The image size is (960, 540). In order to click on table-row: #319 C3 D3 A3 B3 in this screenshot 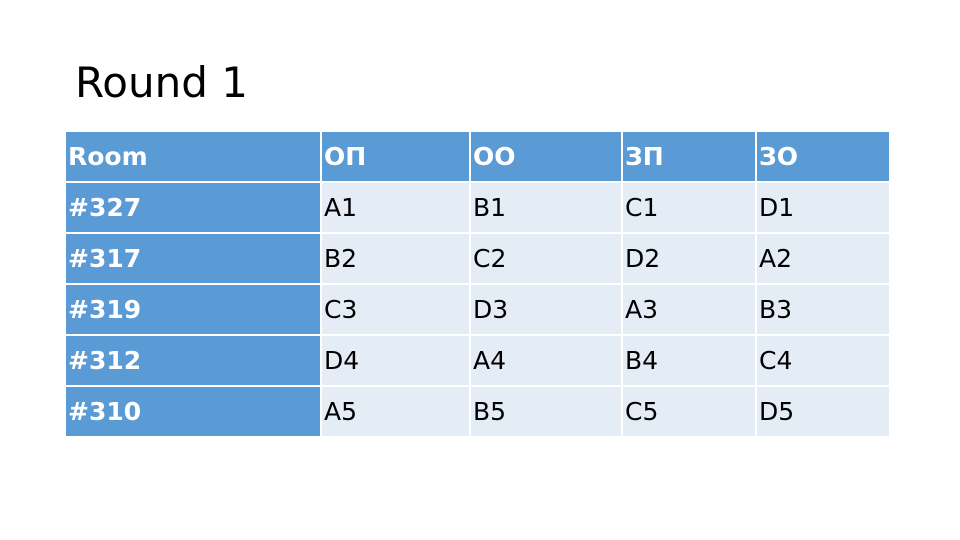, I will do `click(477, 309)`.